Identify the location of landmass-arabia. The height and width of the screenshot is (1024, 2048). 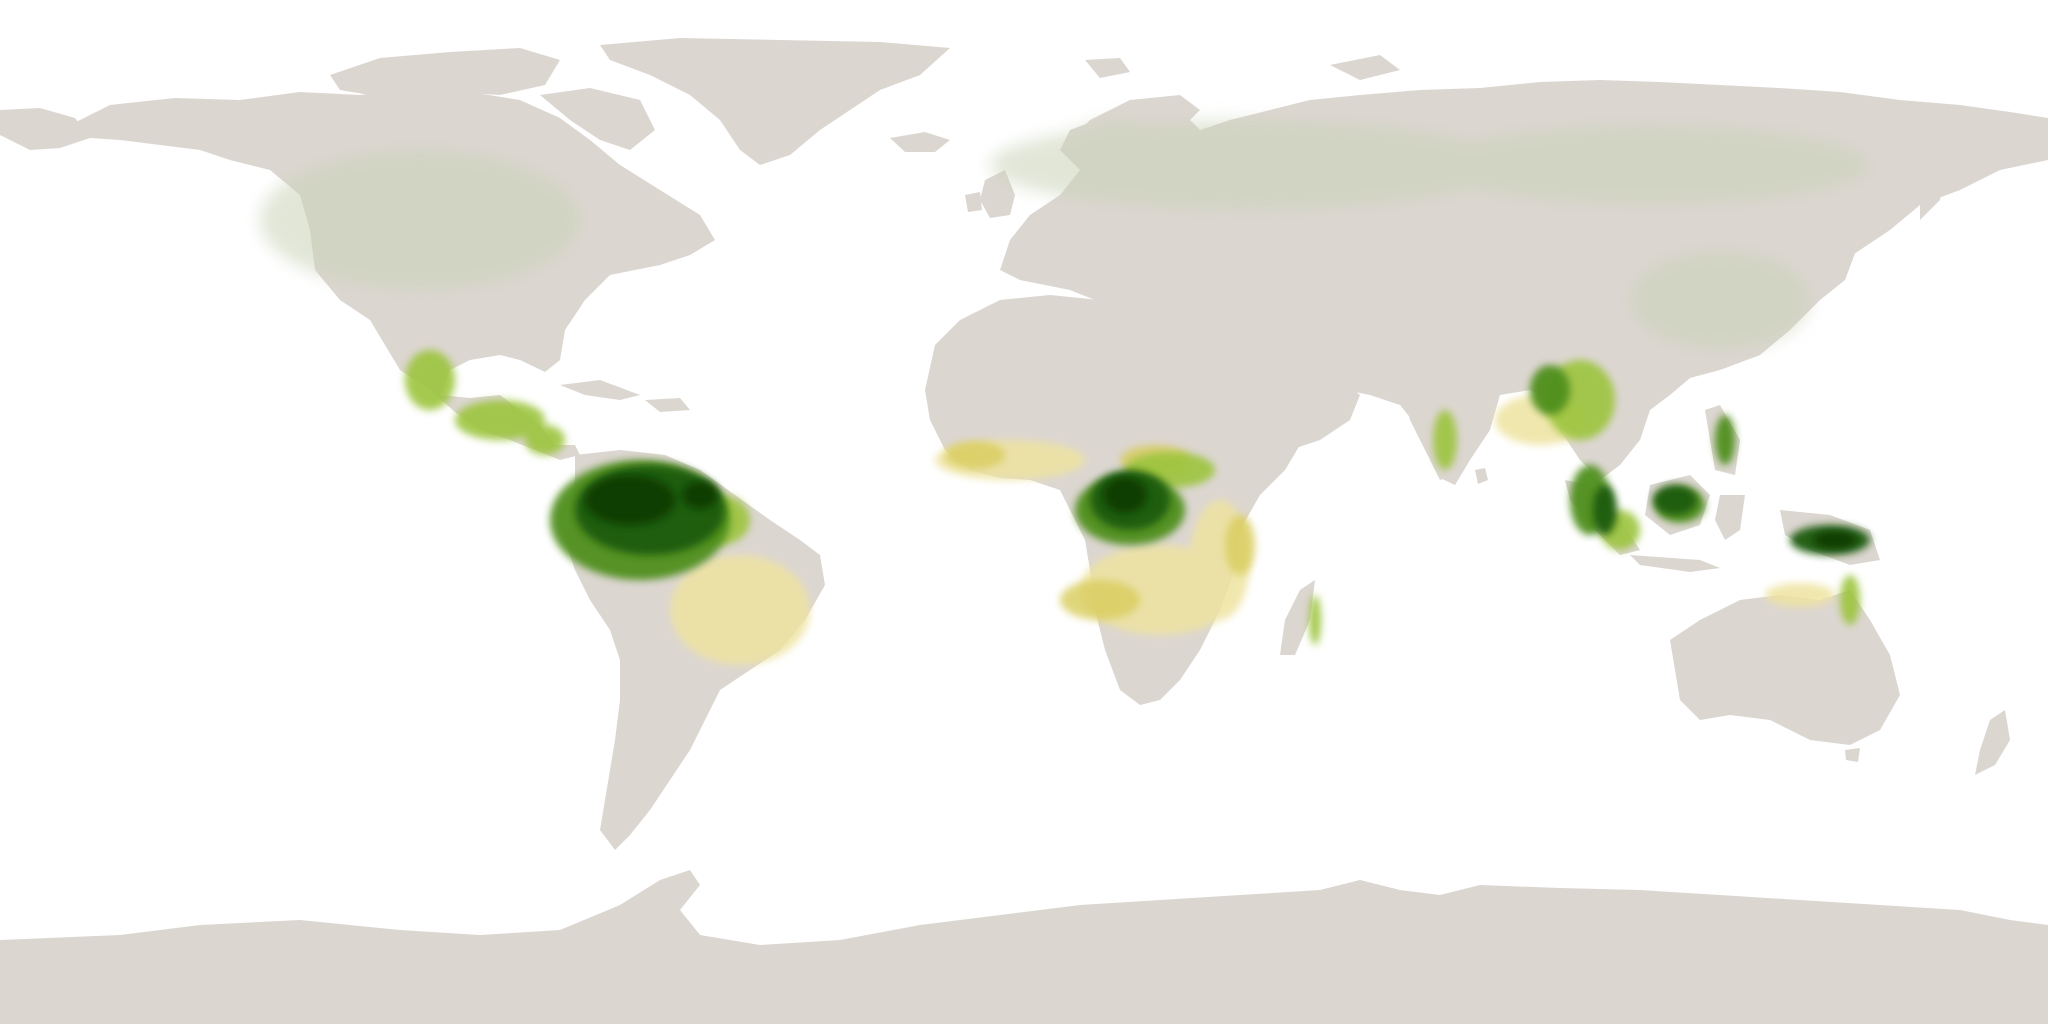
(1292, 397).